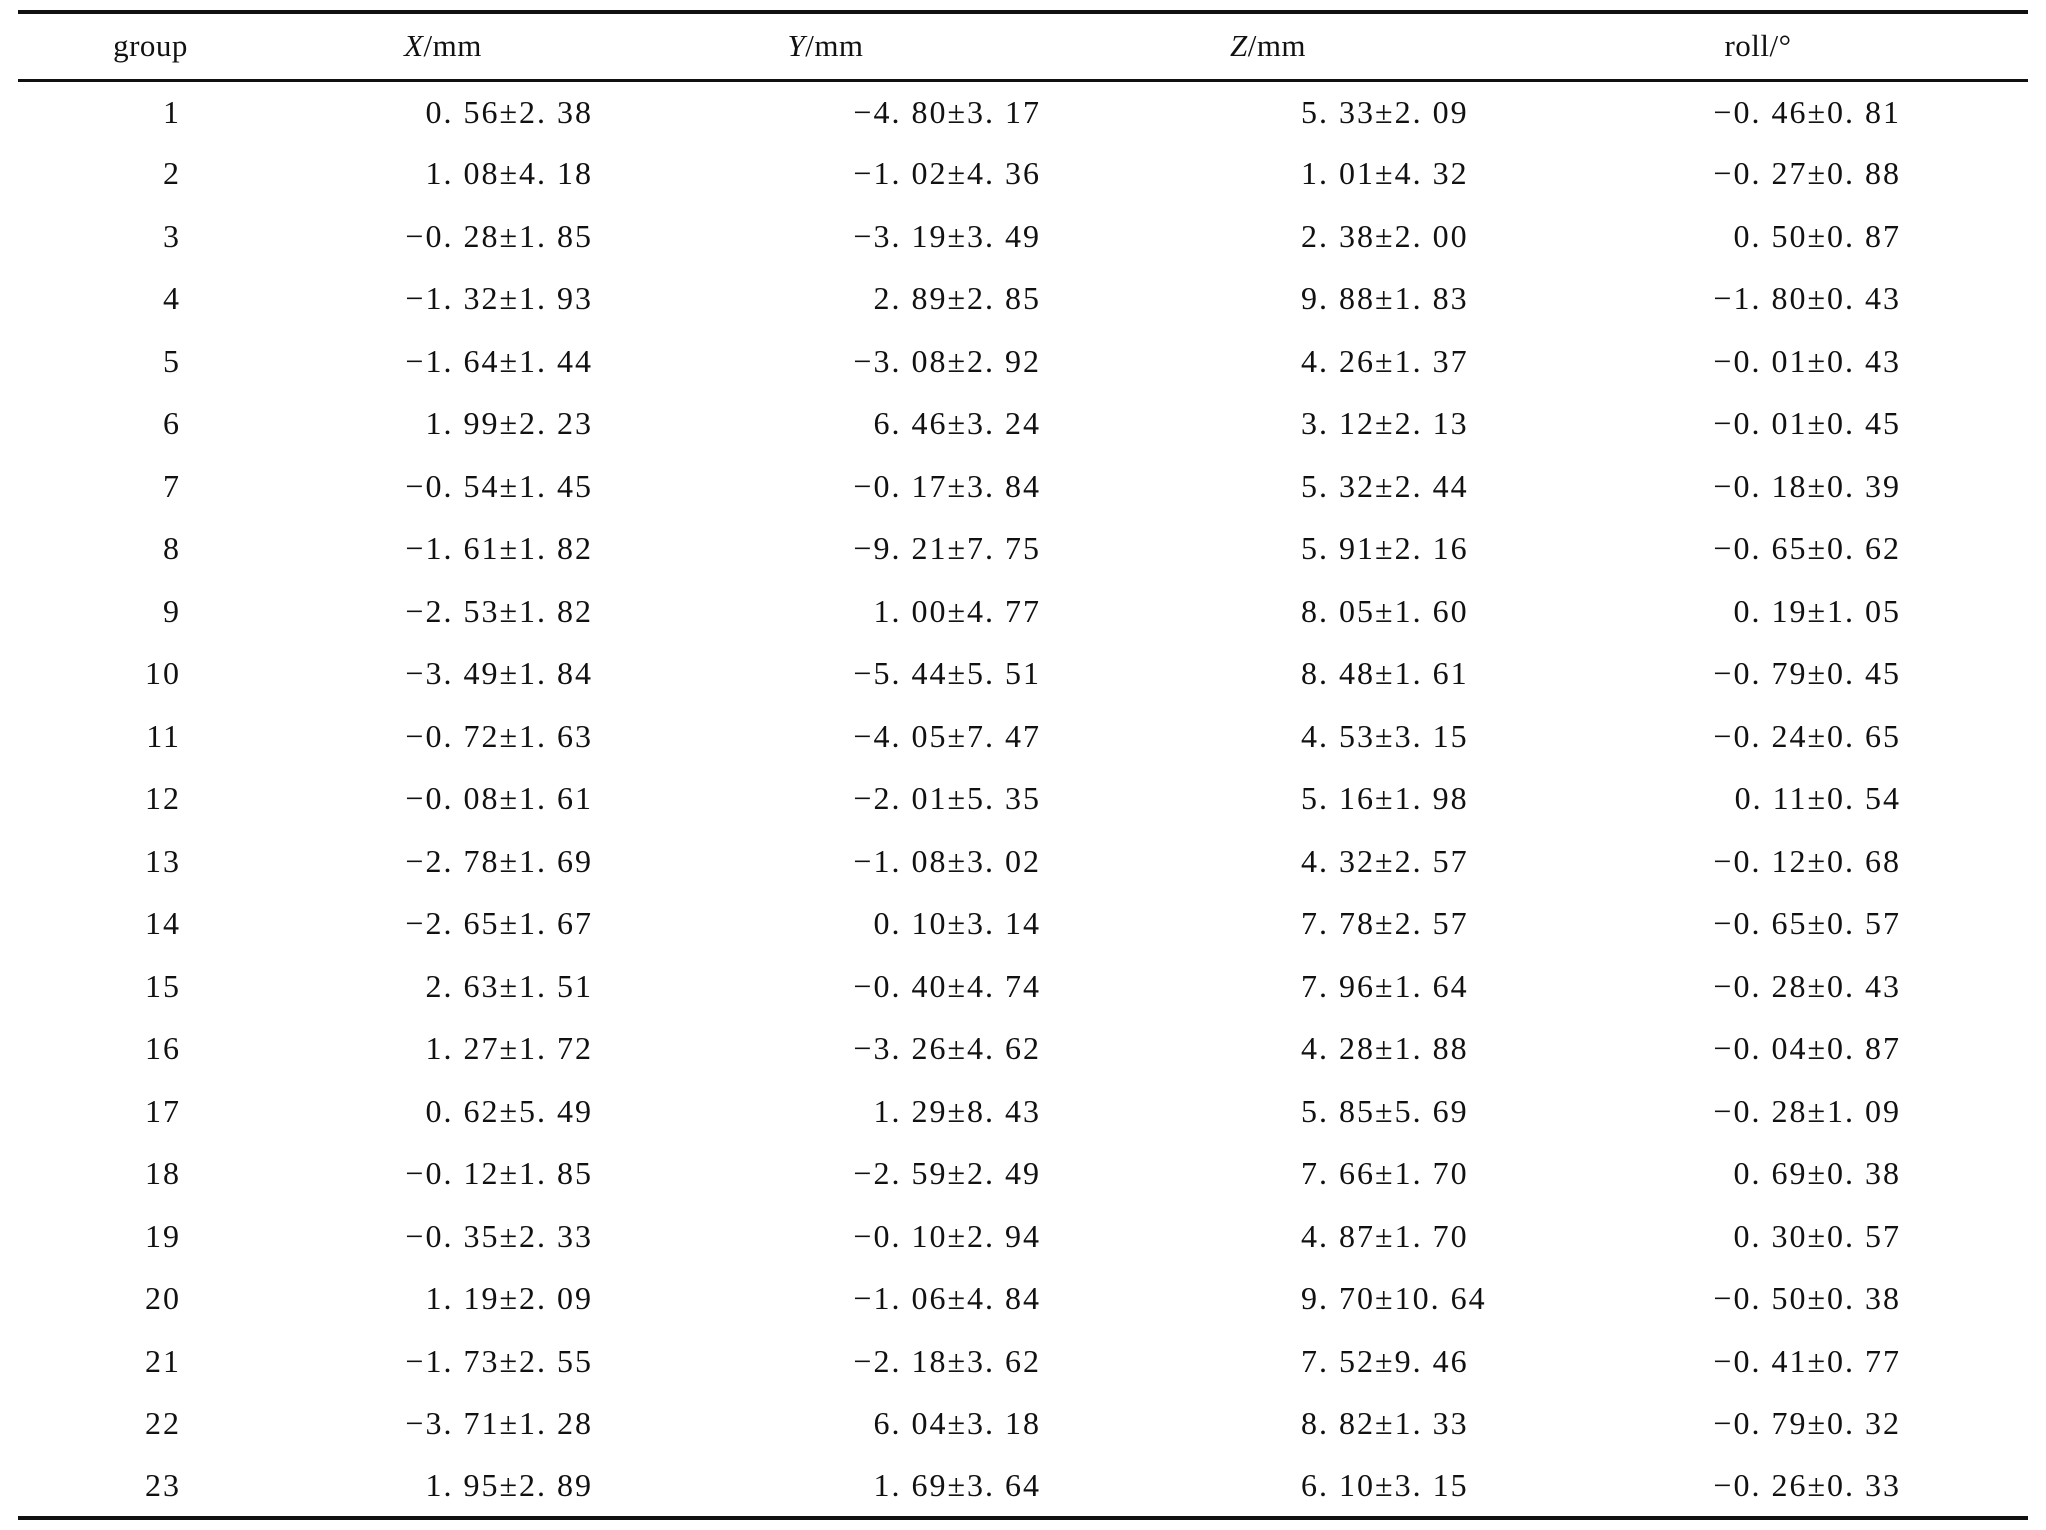 The image size is (2046, 1530). I want to click on cell-y: 1. 29±8. 43, so click(957, 1110).